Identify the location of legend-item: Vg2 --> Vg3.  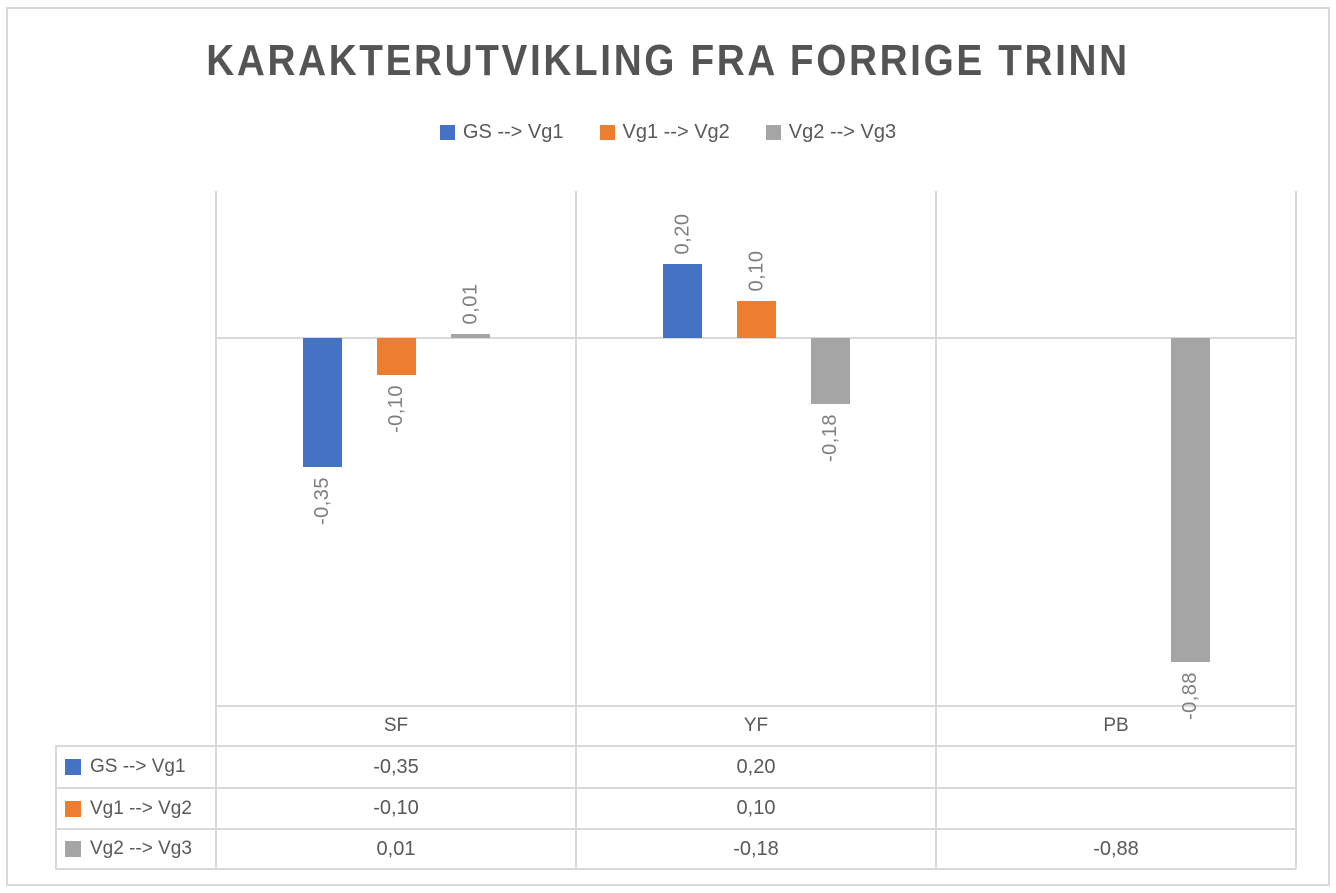
(831, 132).